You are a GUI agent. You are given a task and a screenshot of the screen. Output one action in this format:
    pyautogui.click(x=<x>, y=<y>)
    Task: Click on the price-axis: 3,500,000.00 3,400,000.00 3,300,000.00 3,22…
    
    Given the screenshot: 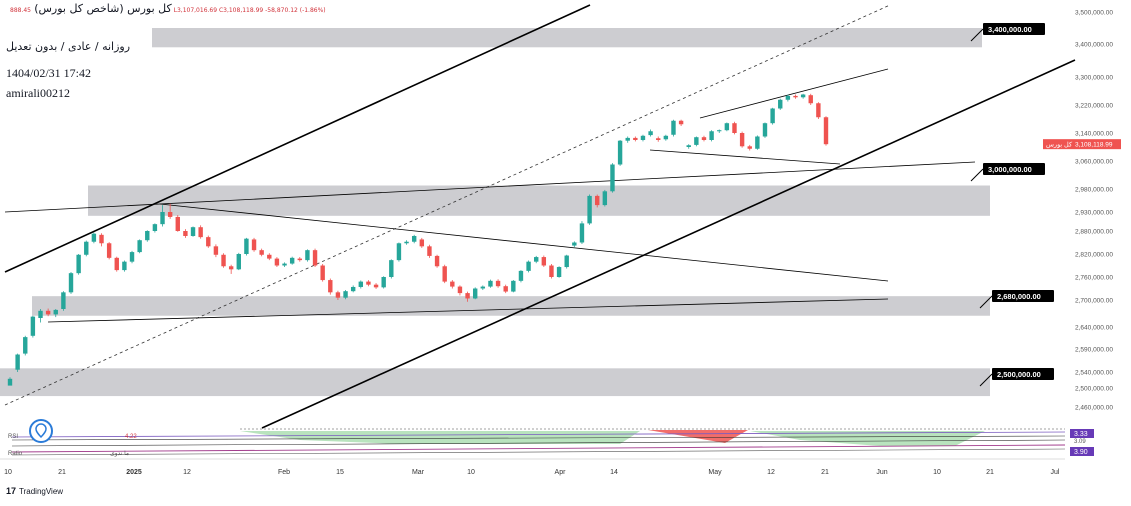 What is the action you would take?
    pyautogui.click(x=1082, y=211)
    